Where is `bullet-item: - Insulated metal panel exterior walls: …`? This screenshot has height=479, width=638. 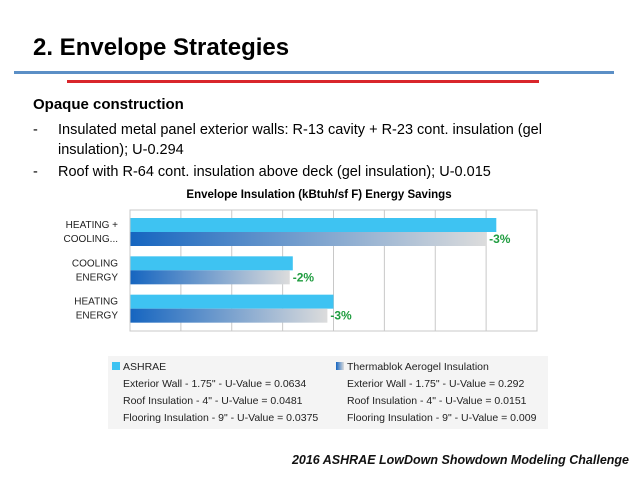 bullet-item: - Insulated metal panel exterior walls: … is located at coordinates (323, 140).